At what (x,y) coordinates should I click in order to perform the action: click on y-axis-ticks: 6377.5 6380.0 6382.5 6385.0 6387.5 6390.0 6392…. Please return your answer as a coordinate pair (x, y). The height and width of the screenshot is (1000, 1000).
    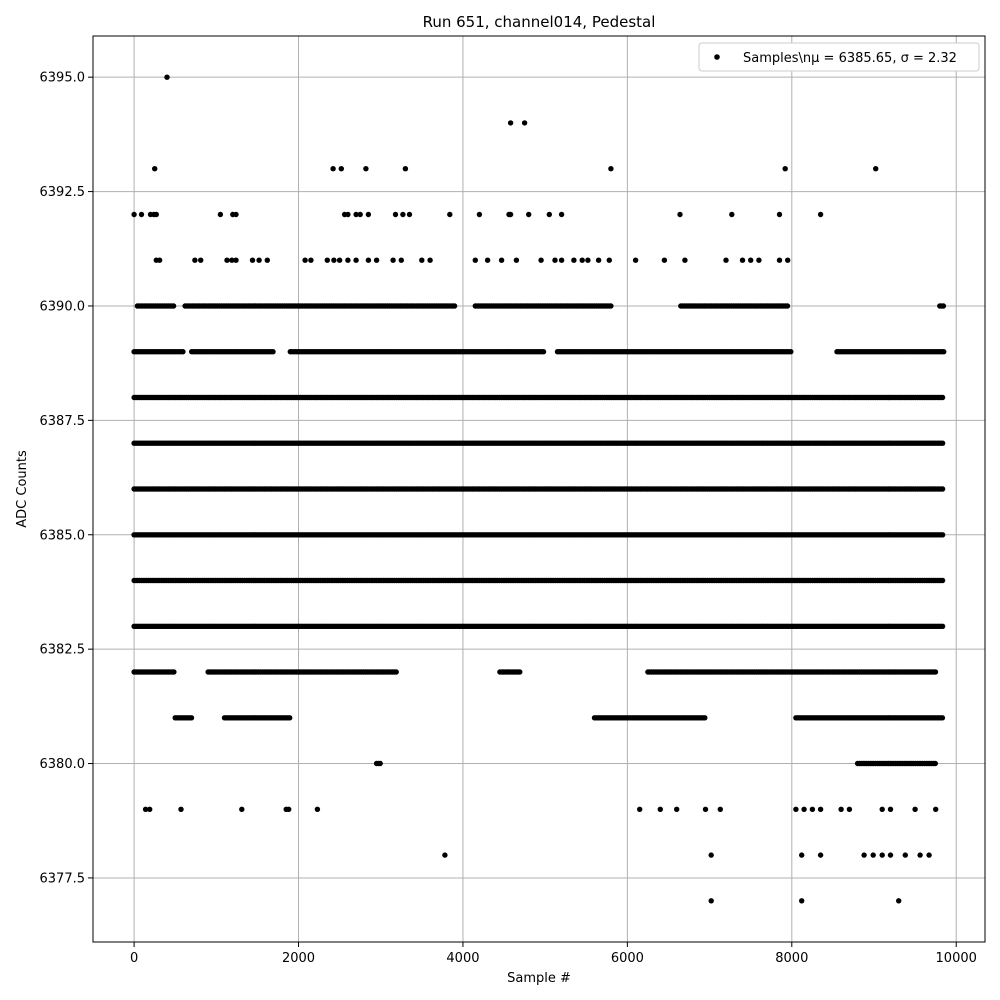
    Looking at the image, I should click on (66, 478).